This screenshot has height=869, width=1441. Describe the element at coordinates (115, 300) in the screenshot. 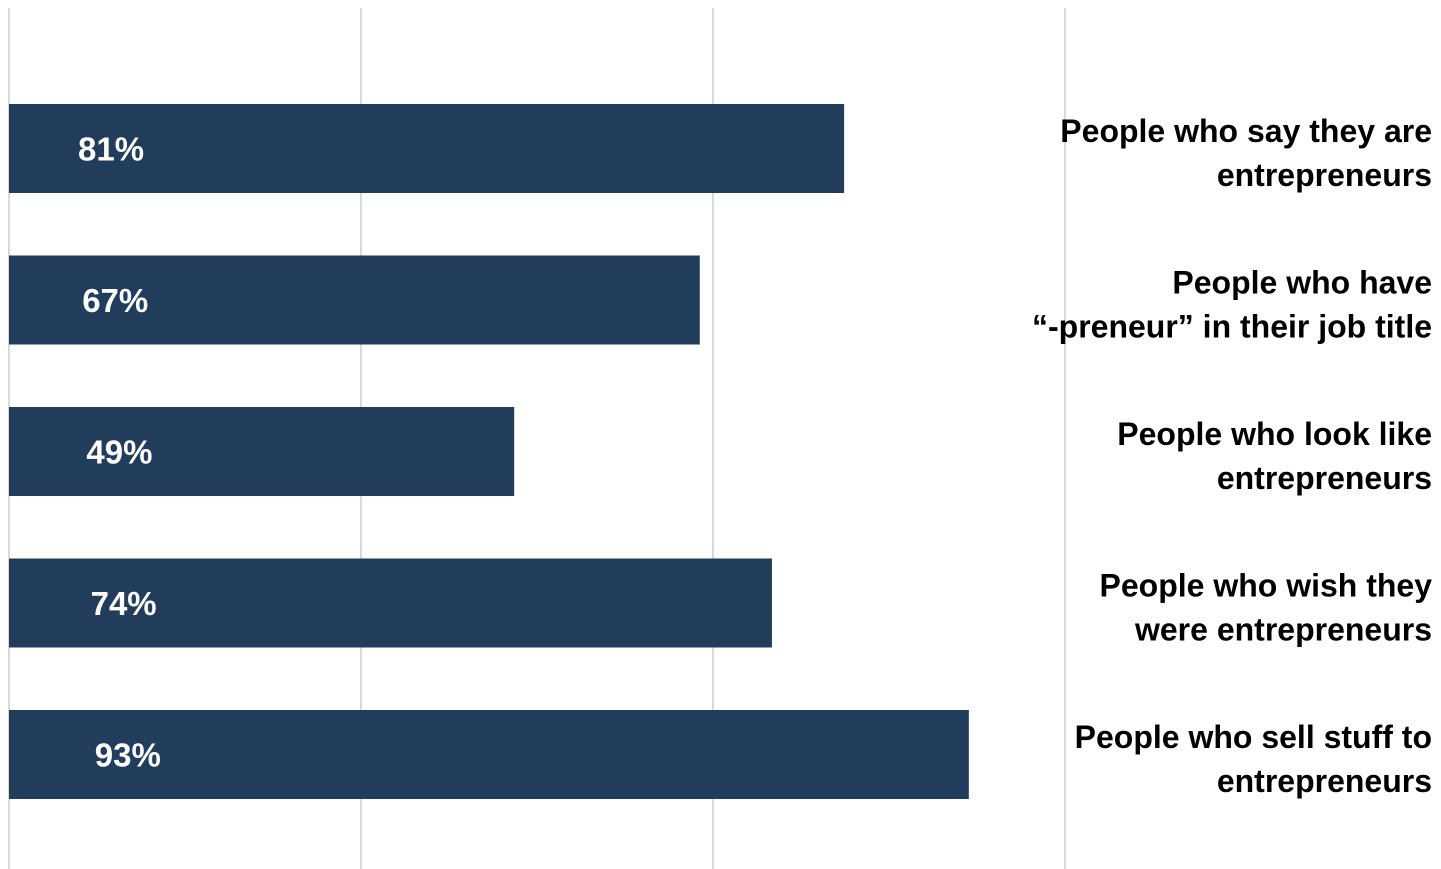

I see `bar-value-label-1: 67%` at that location.